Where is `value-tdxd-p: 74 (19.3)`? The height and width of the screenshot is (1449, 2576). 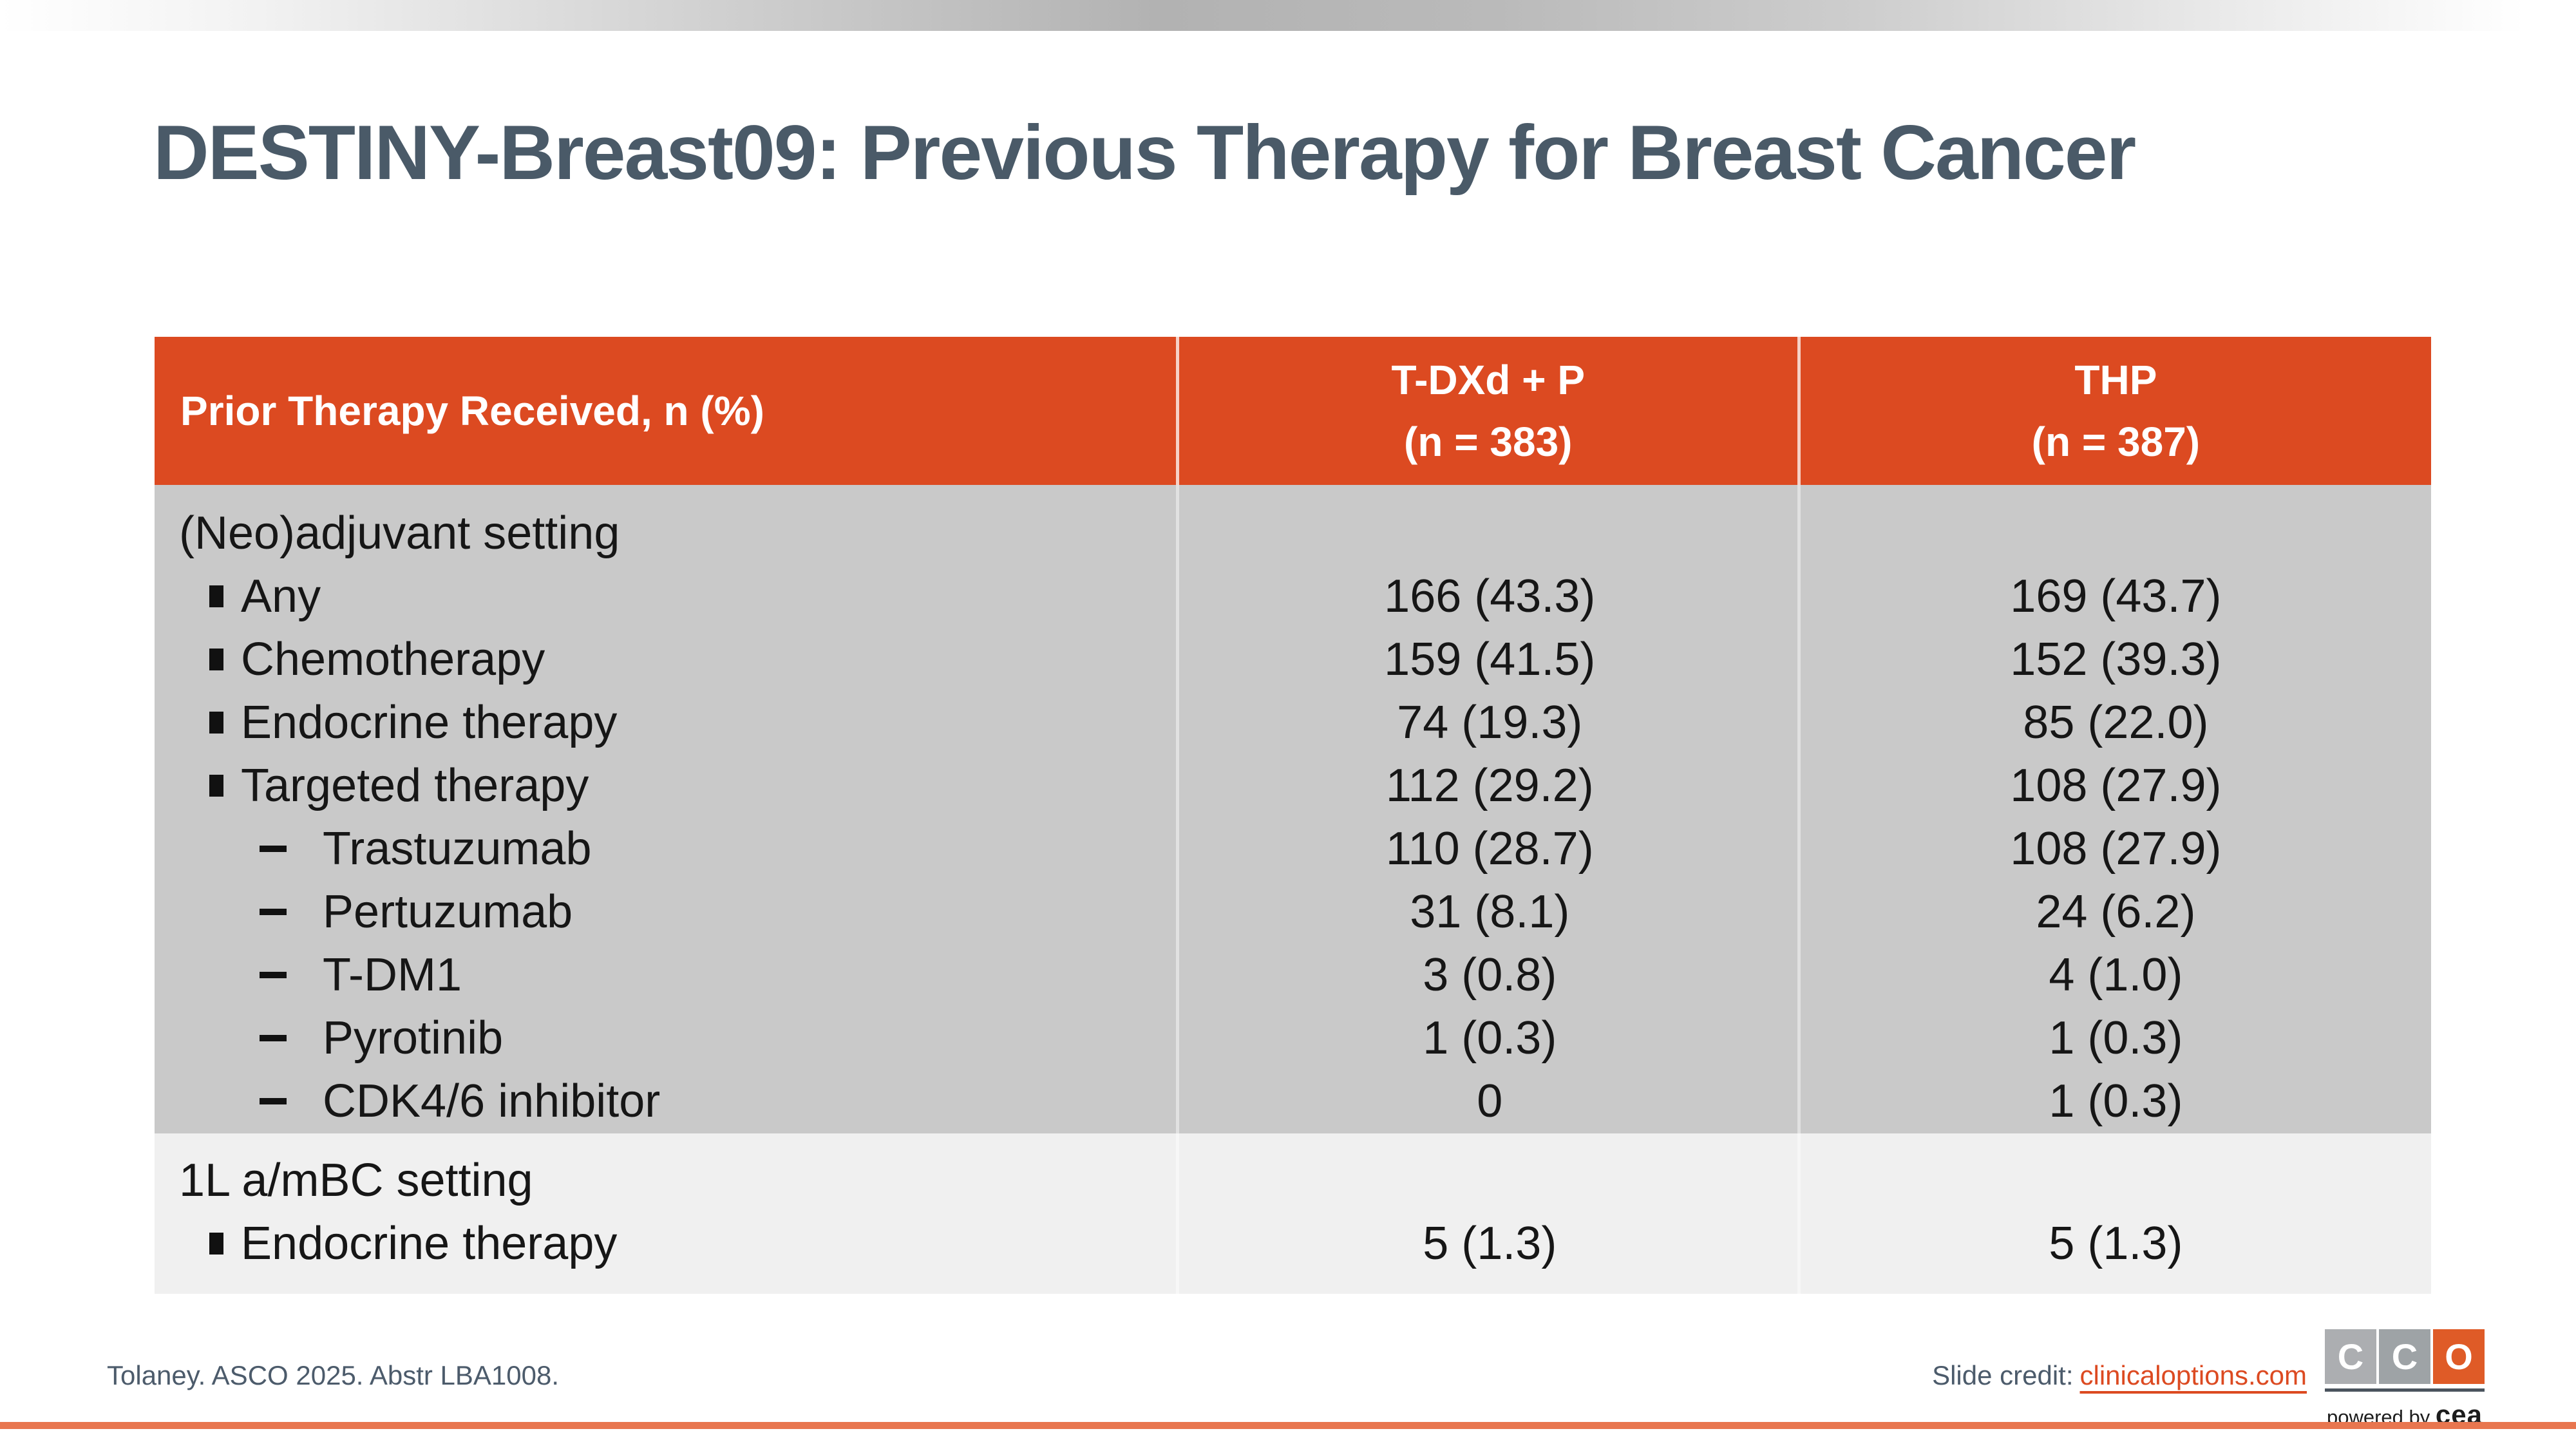 value-tdxd-p: 74 (19.3) is located at coordinates (1490, 722).